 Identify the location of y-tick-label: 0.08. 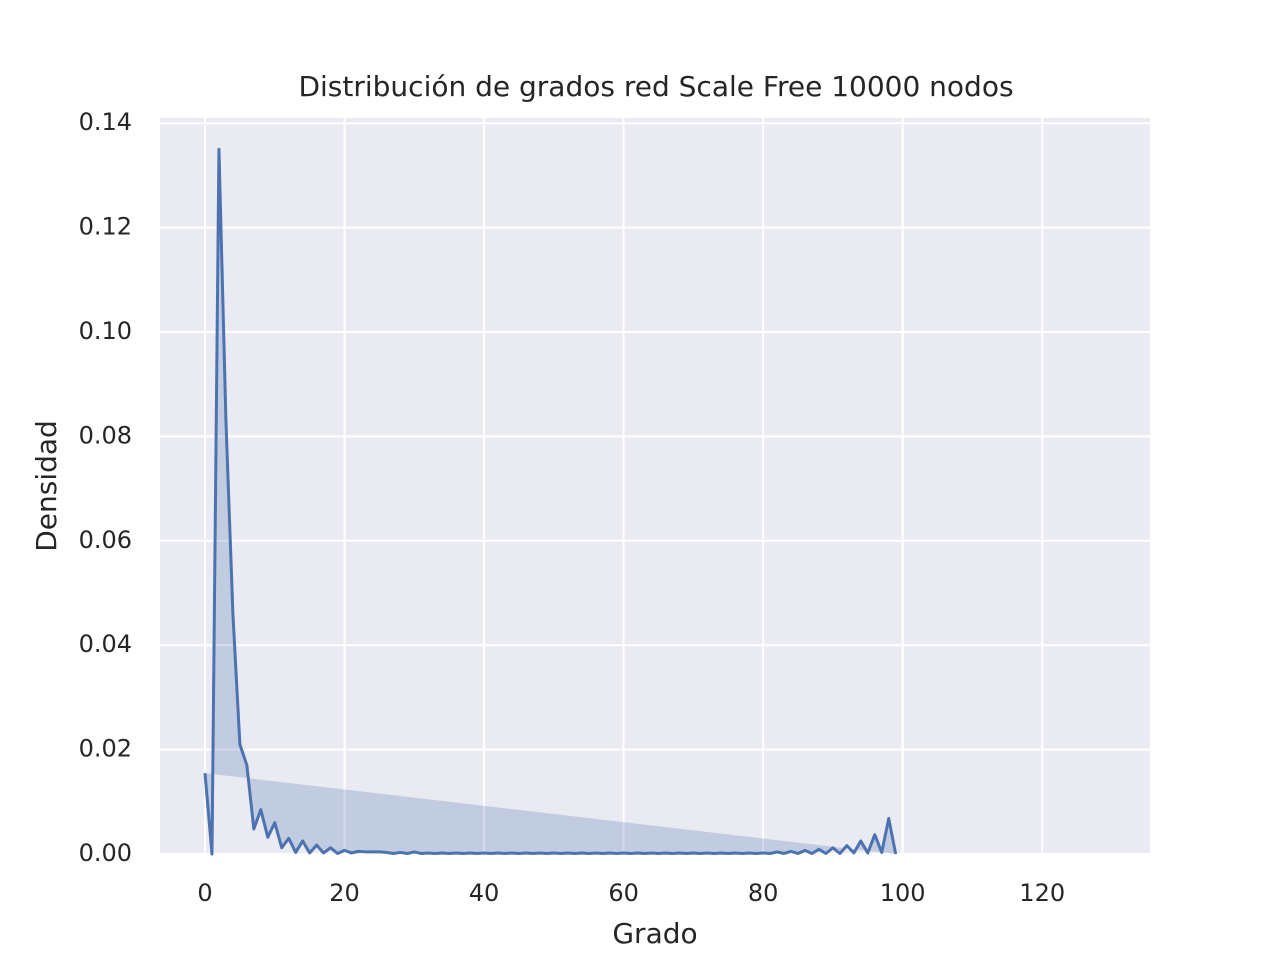
(105, 435).